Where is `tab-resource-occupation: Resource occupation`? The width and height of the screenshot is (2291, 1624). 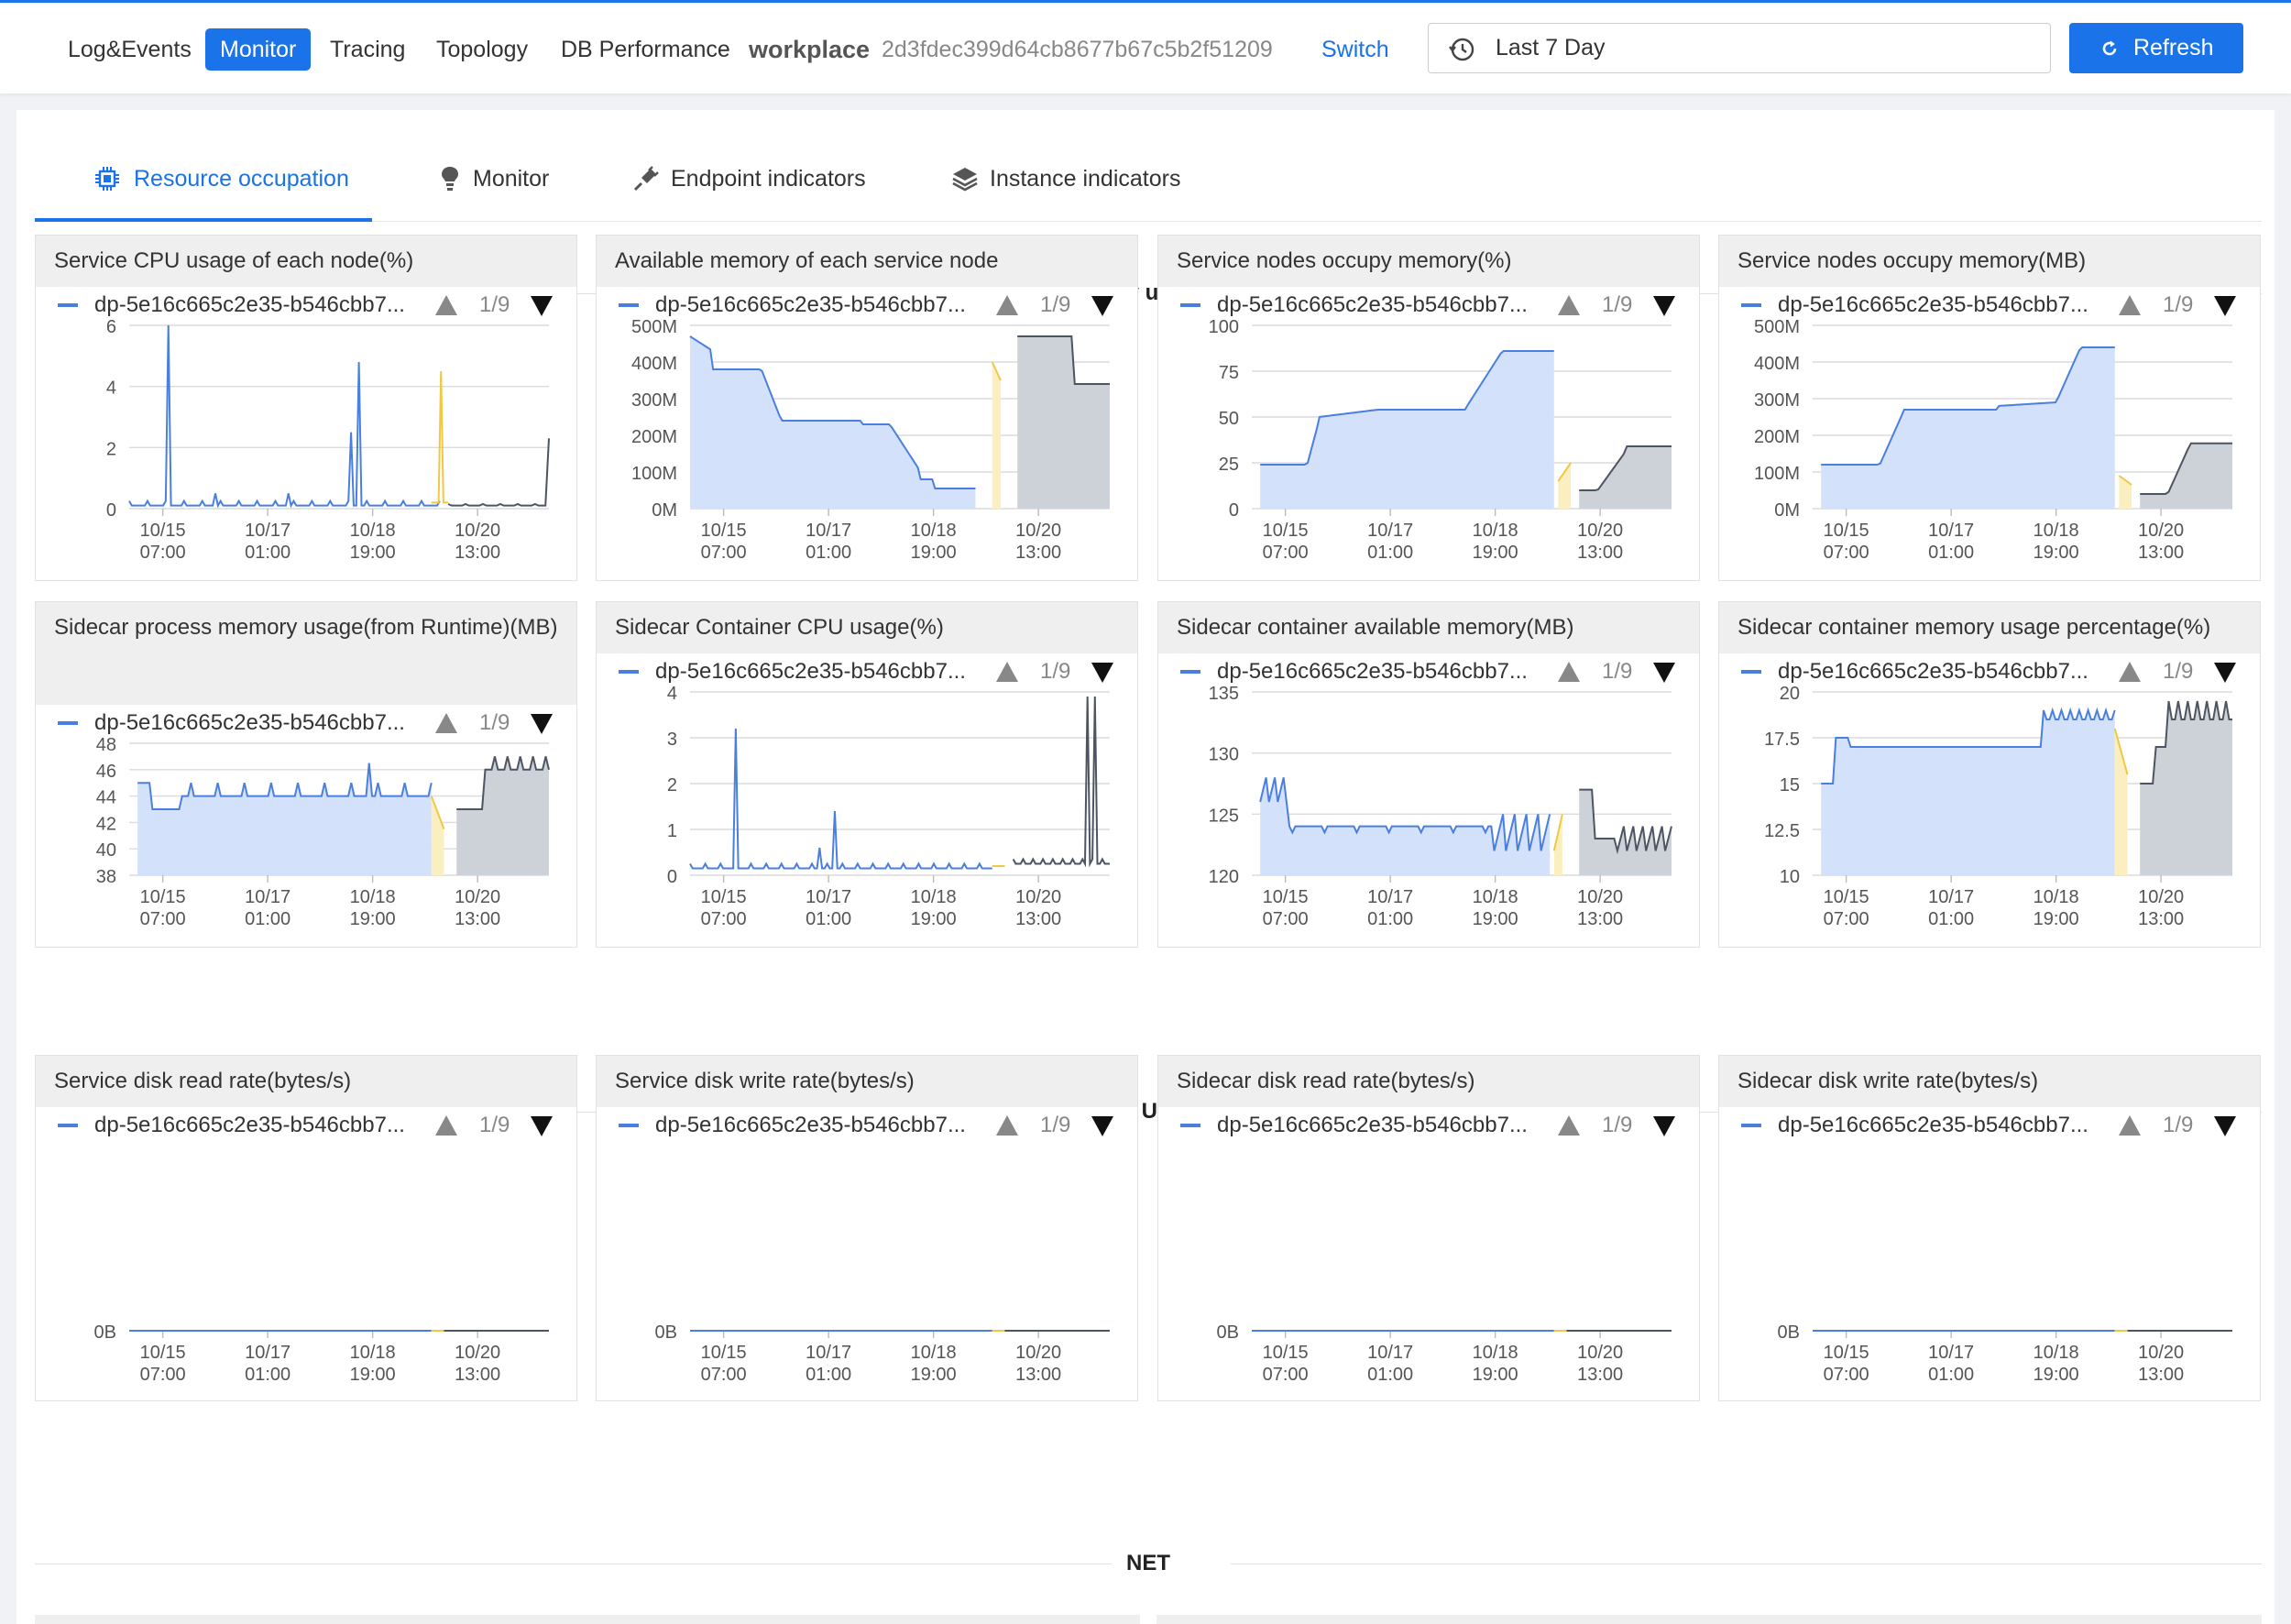
tab-resource-occupation: Resource occupation is located at coordinates (204, 184).